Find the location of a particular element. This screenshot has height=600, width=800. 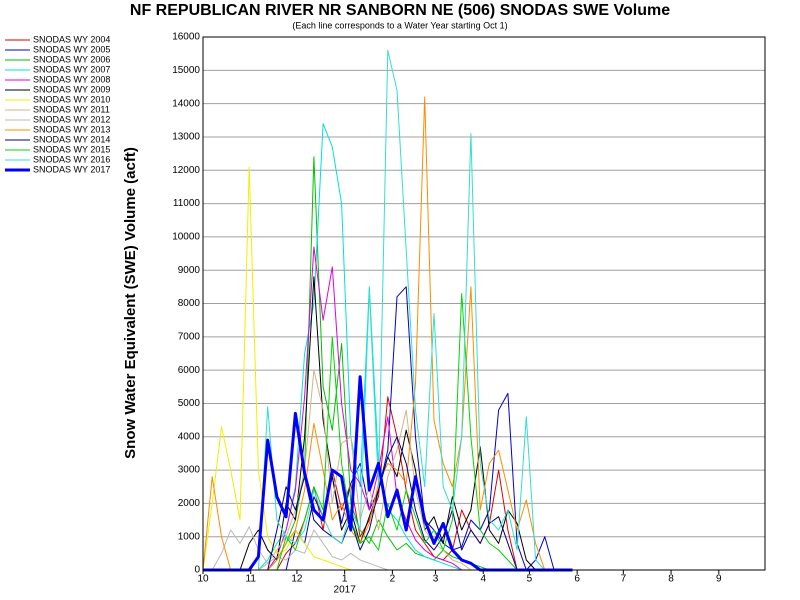

legend-label: SNODAS WY 2016 is located at coordinates (71, 159).